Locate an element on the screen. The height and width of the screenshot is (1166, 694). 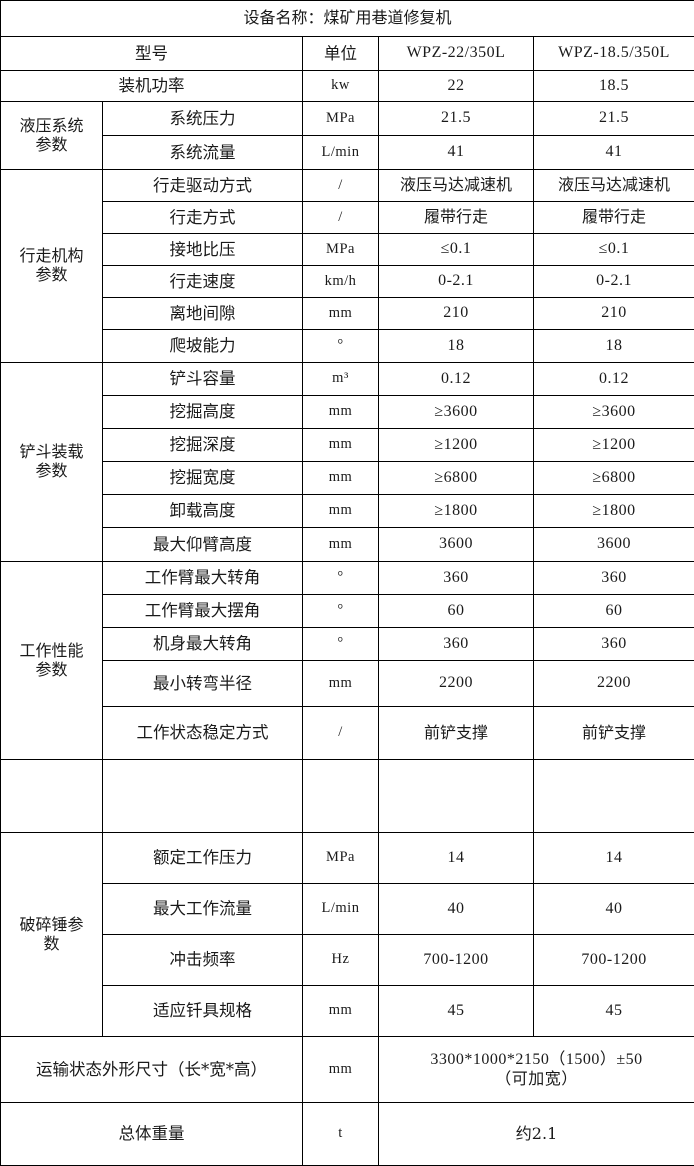
table-row: 系统流量 L/min 41 41 is located at coordinates (347, 153).